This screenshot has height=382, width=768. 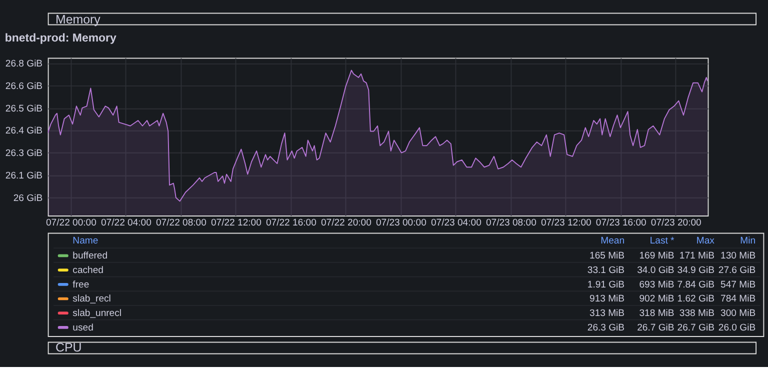 I want to click on x-tick-label: 07/22 12:00, so click(x=236, y=223).